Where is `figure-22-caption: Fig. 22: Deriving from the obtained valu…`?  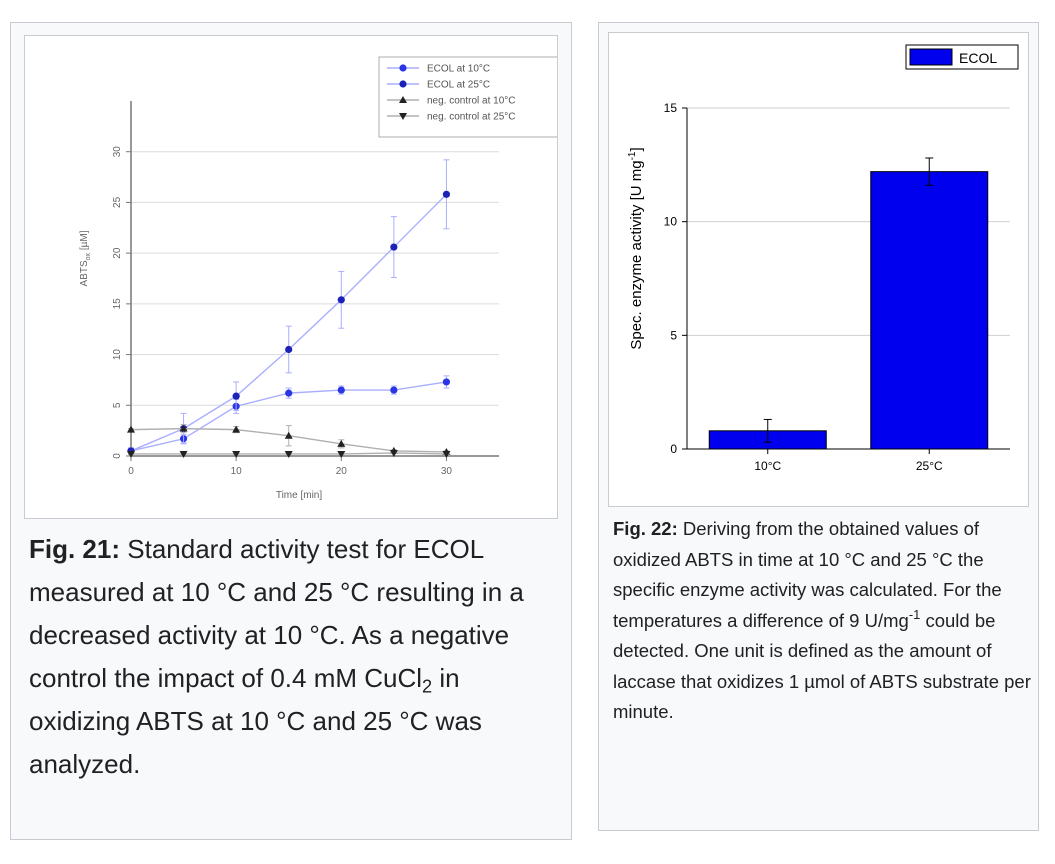
figure-22-caption: Fig. 22: Deriving from the obtained valu… is located at coordinates (823, 621).